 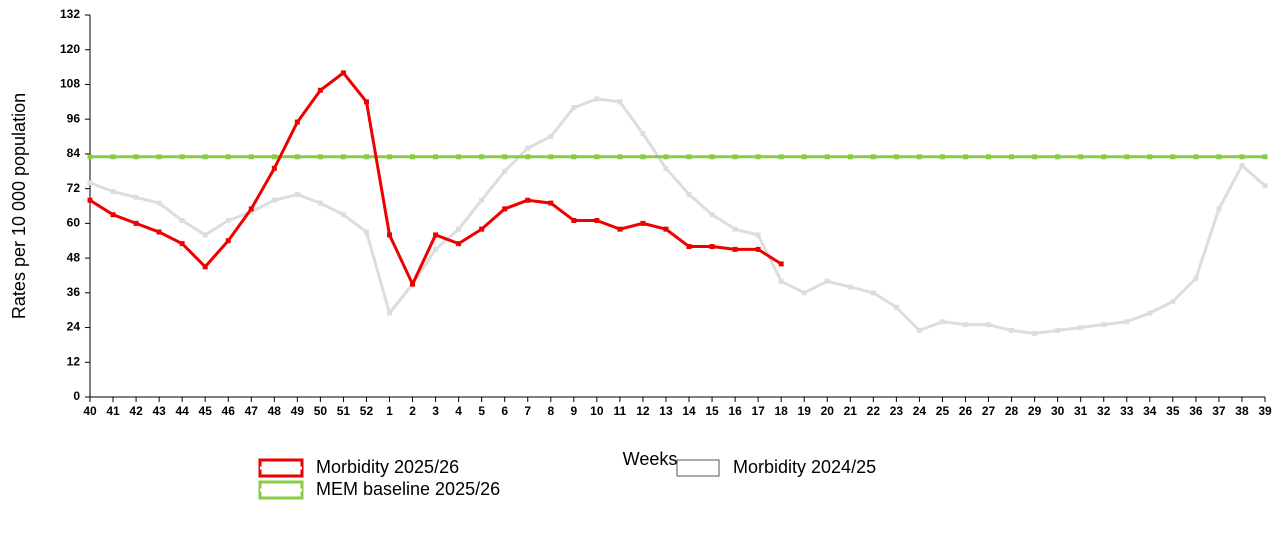 What do you see at coordinates (74, 327) in the screenshot?
I see `y-tick-label: 24` at bounding box center [74, 327].